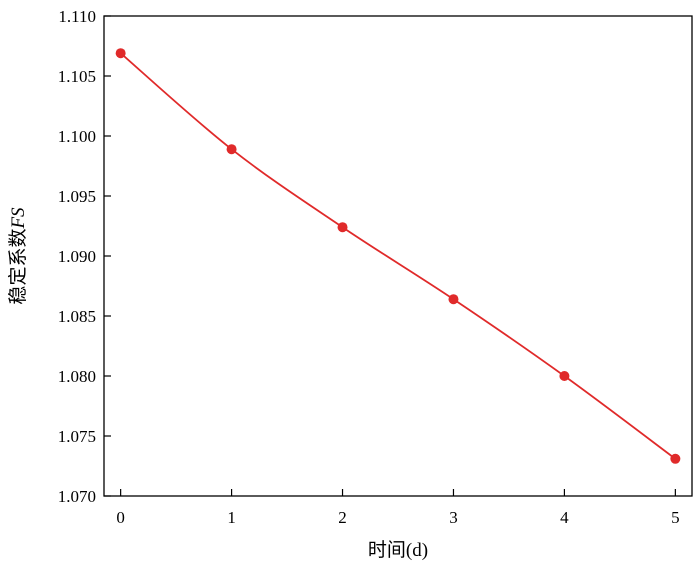  Describe the element at coordinates (398, 550) in the screenshot. I see `x-axis-title: 时间(d)` at that location.